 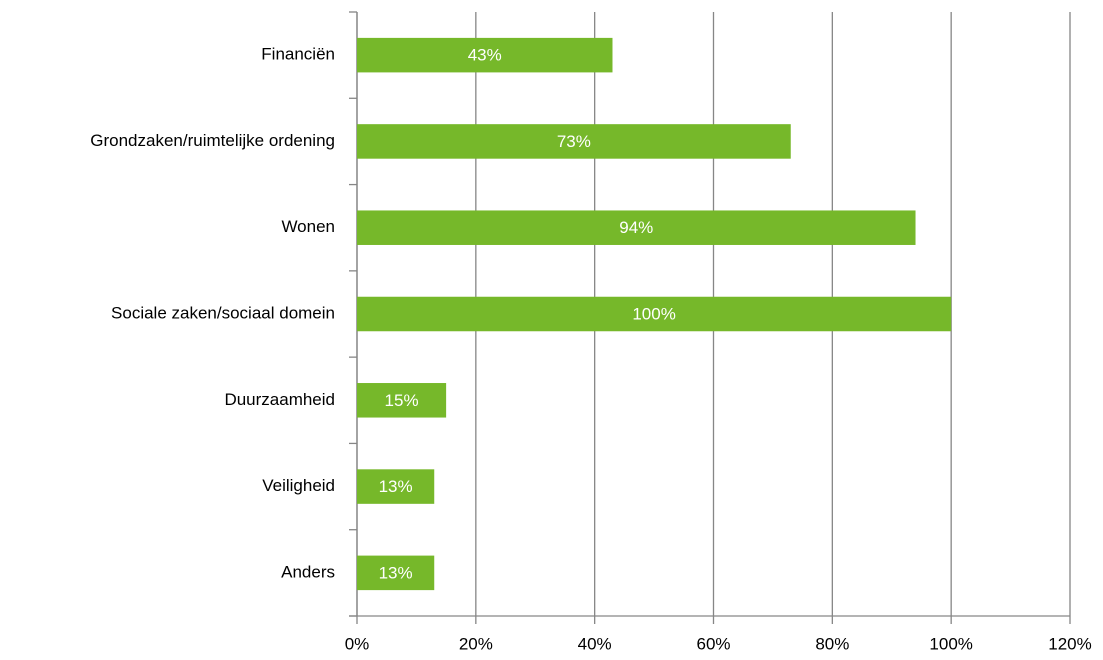 What do you see at coordinates (357, 643) in the screenshot?
I see `x-tick-label: 0%` at bounding box center [357, 643].